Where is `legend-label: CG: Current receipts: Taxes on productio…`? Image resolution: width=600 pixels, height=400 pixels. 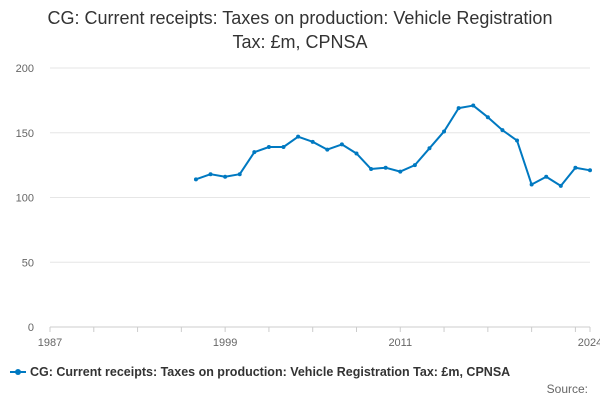 legend-label: CG: Current receipts: Taxes on productio… is located at coordinates (270, 372).